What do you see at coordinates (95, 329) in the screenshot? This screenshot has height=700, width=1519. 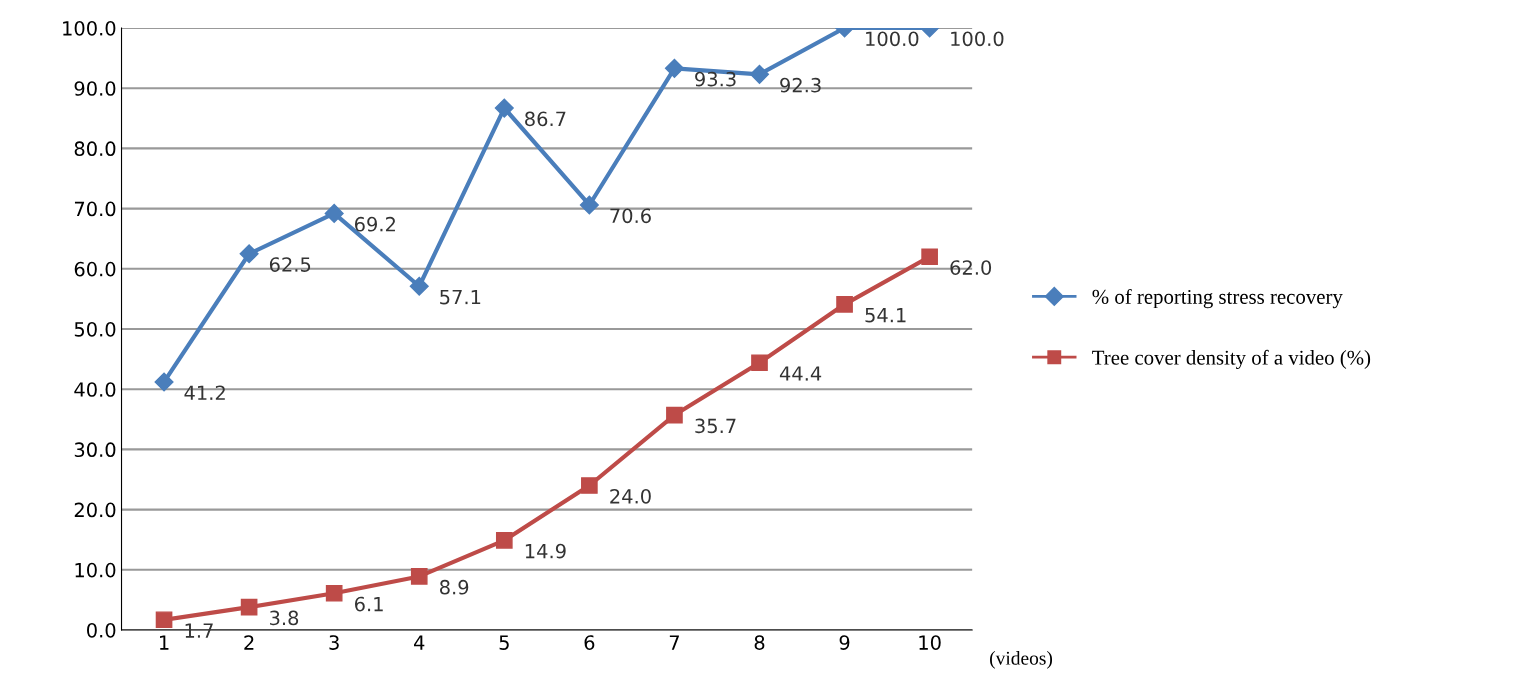 I see `y-tick-label: 50.0` at bounding box center [95, 329].